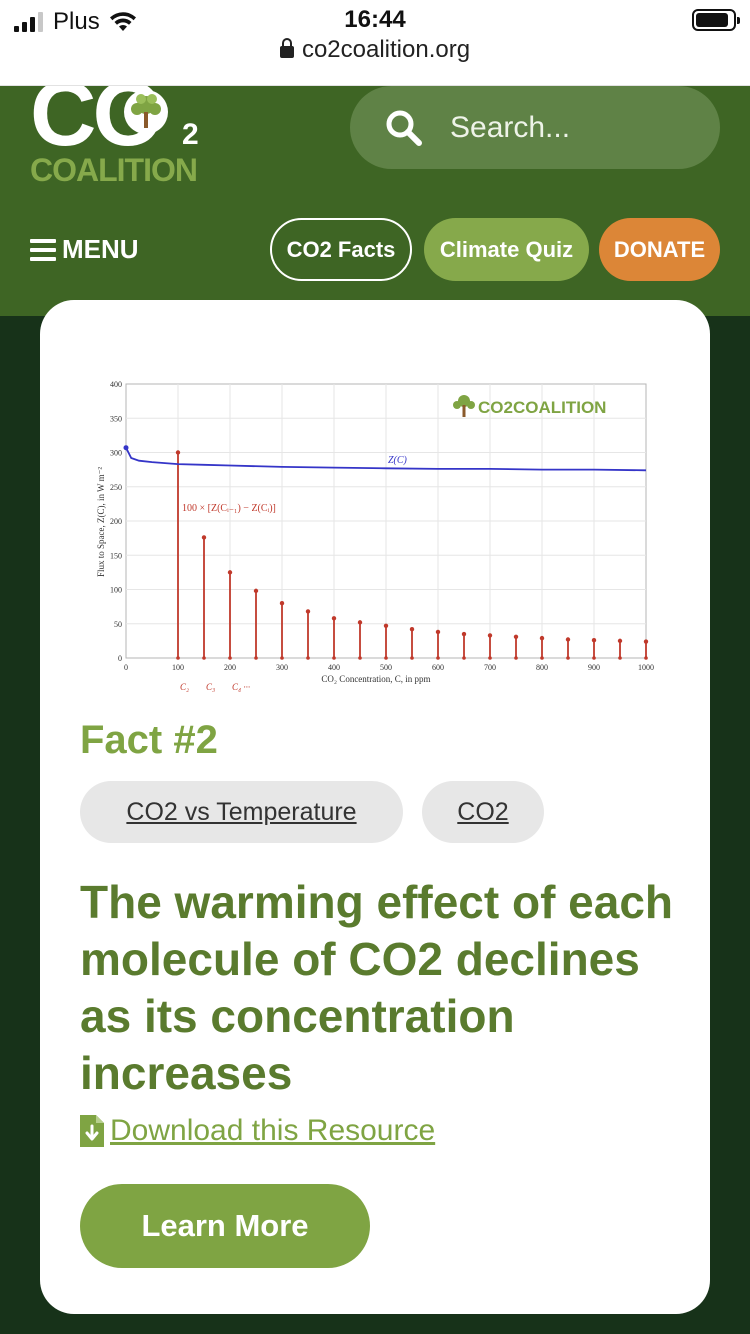 The image size is (750, 1334). What do you see at coordinates (225, 1226) in the screenshot?
I see `learn-more-button: Learn More` at bounding box center [225, 1226].